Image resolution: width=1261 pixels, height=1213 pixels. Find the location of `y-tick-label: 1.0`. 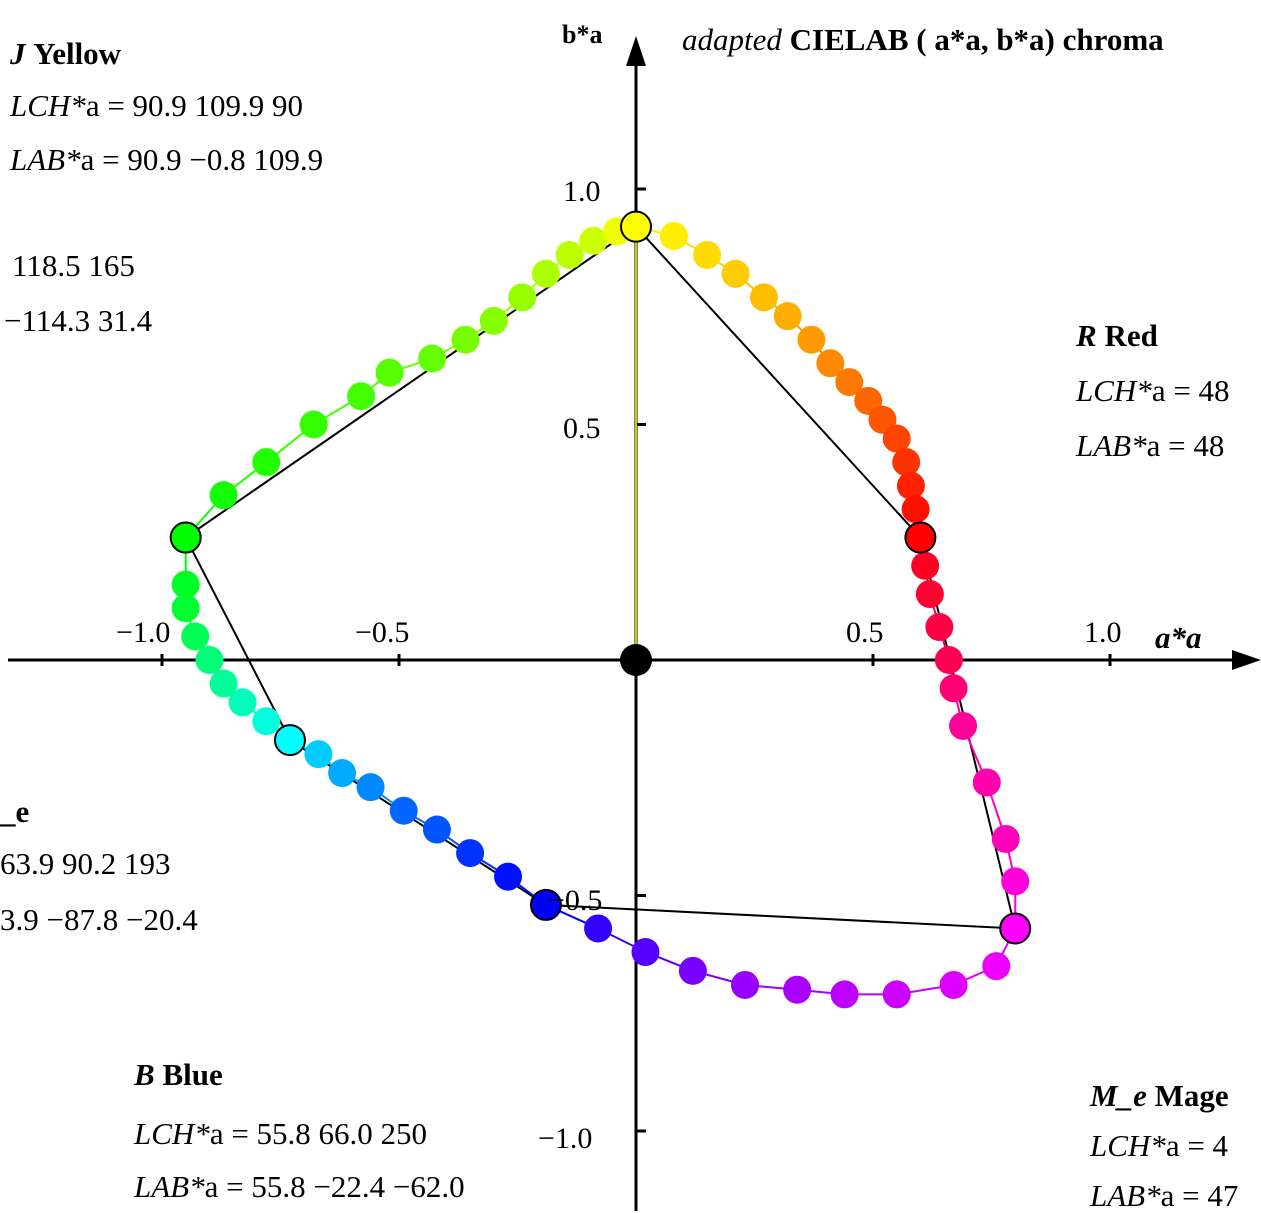

y-tick-label: 1.0 is located at coordinates (582, 191).